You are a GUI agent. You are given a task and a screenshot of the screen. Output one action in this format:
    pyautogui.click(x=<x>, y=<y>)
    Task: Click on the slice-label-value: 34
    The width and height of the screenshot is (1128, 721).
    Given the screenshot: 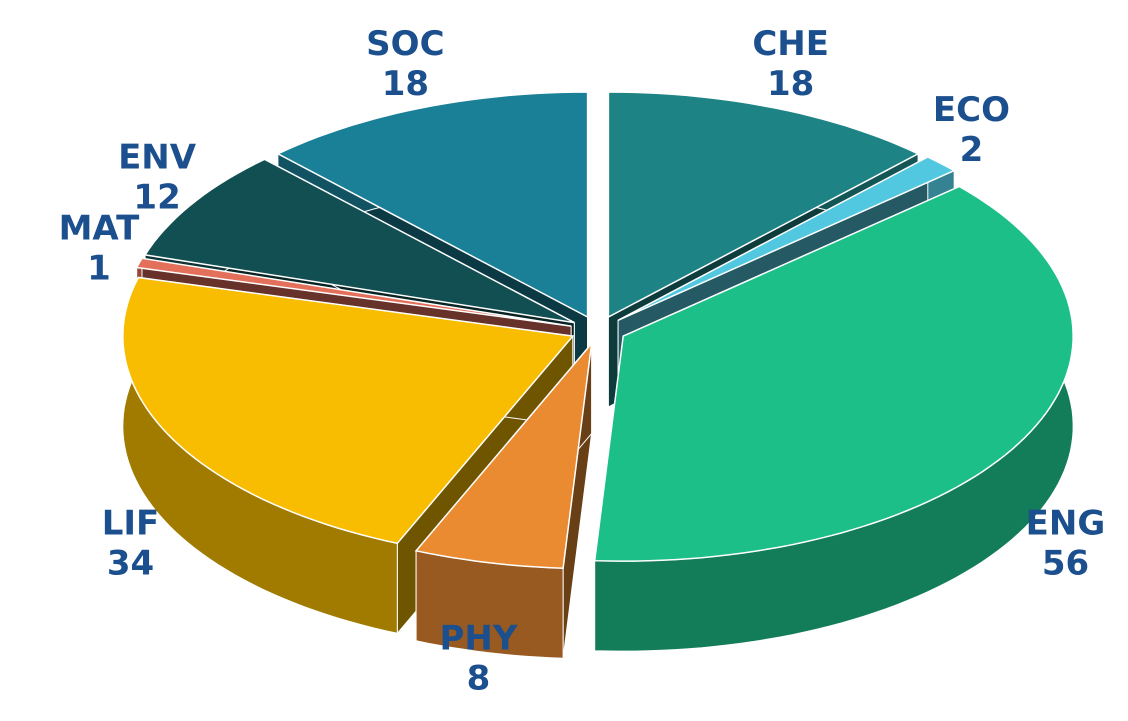 What is the action you would take?
    pyautogui.click(x=130, y=563)
    